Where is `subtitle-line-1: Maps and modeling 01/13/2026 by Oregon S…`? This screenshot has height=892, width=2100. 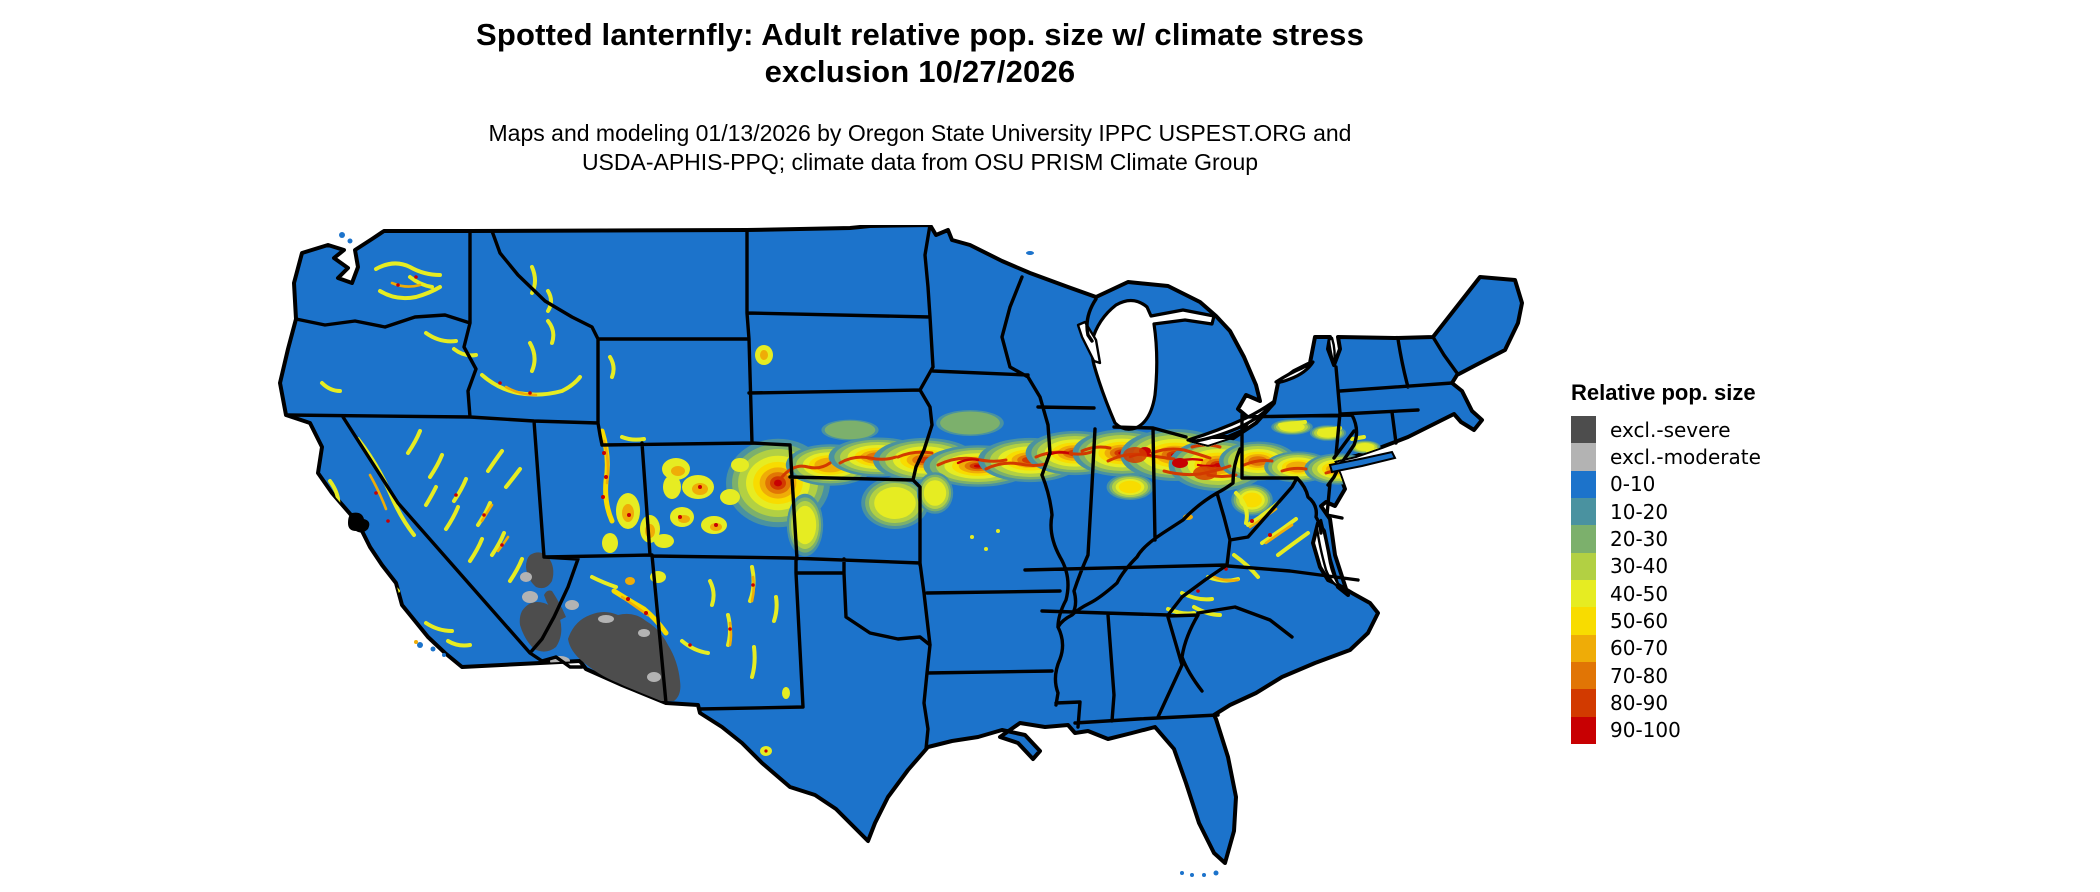
subtitle-line-1: Maps and modeling 01/13/2026 by Oregon S… is located at coordinates (920, 133).